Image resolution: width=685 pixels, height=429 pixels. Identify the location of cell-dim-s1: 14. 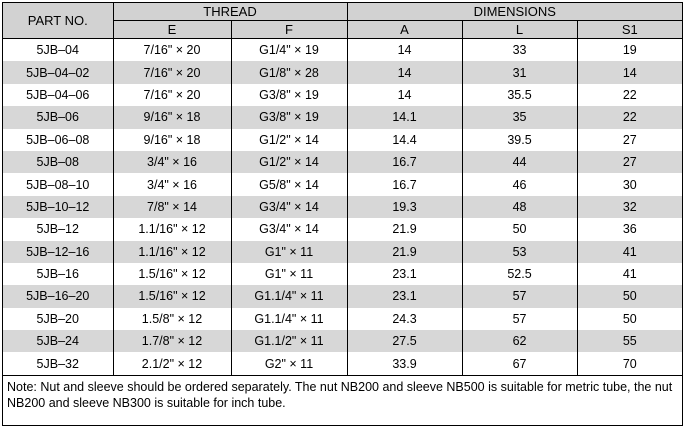
(629, 72).